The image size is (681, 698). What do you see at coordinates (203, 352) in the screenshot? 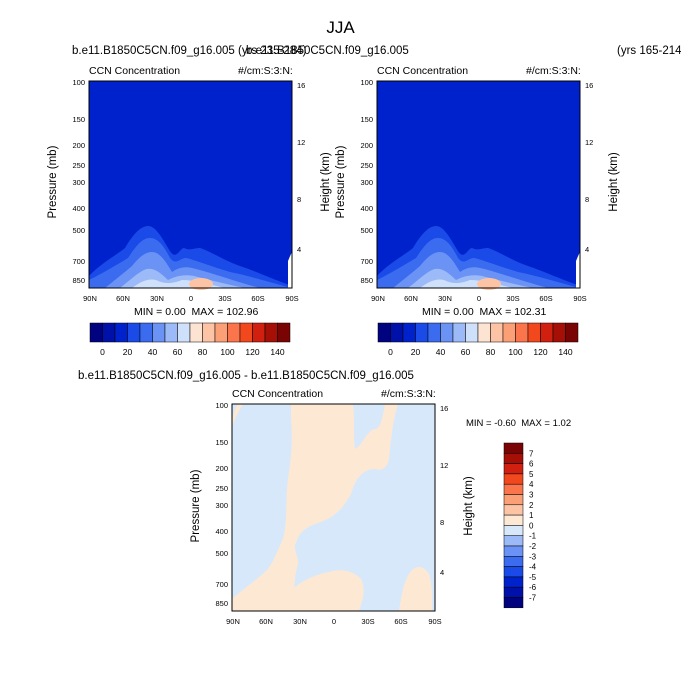
I see `panel-1-colorbar-label: 80` at bounding box center [203, 352].